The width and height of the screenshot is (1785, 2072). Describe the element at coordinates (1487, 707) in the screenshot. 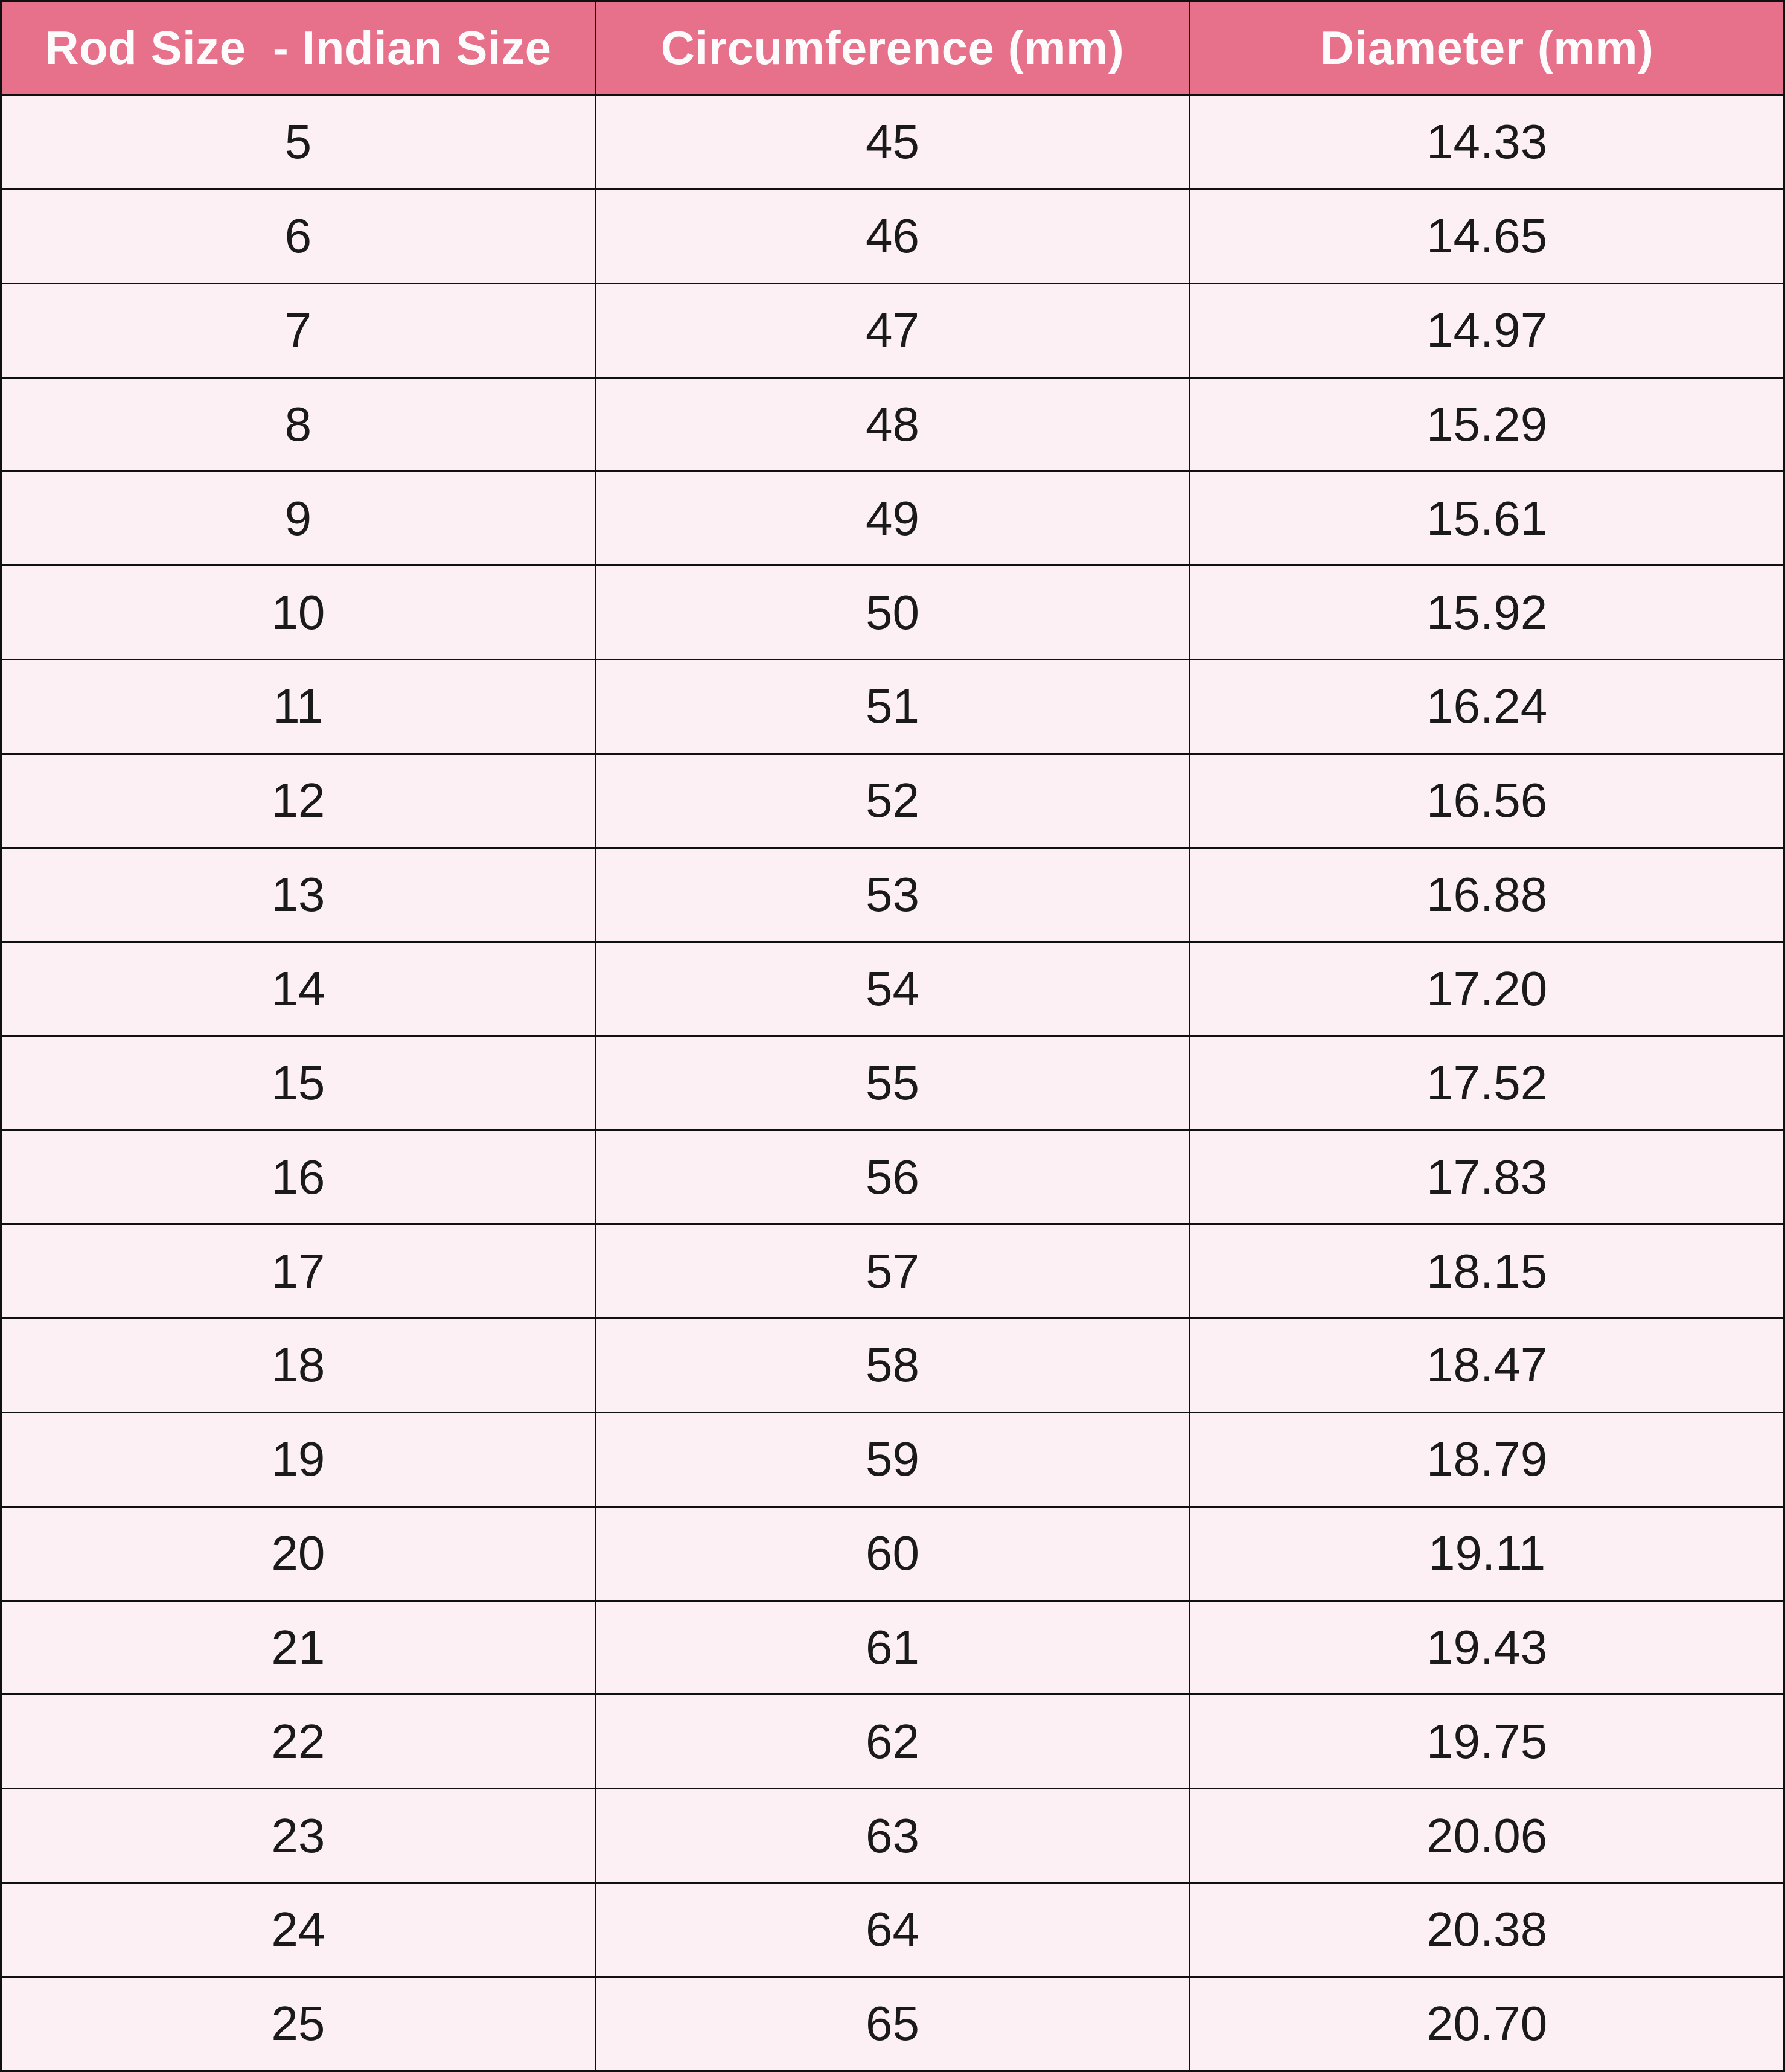

I see `diameter-cell: 16.24` at that location.